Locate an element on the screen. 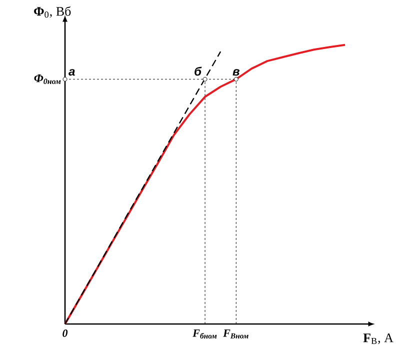 Image resolution: width=401 pixels, height=350 pixels. ref-line-label: Φ$_{0ном}$ is located at coordinates (47, 79).